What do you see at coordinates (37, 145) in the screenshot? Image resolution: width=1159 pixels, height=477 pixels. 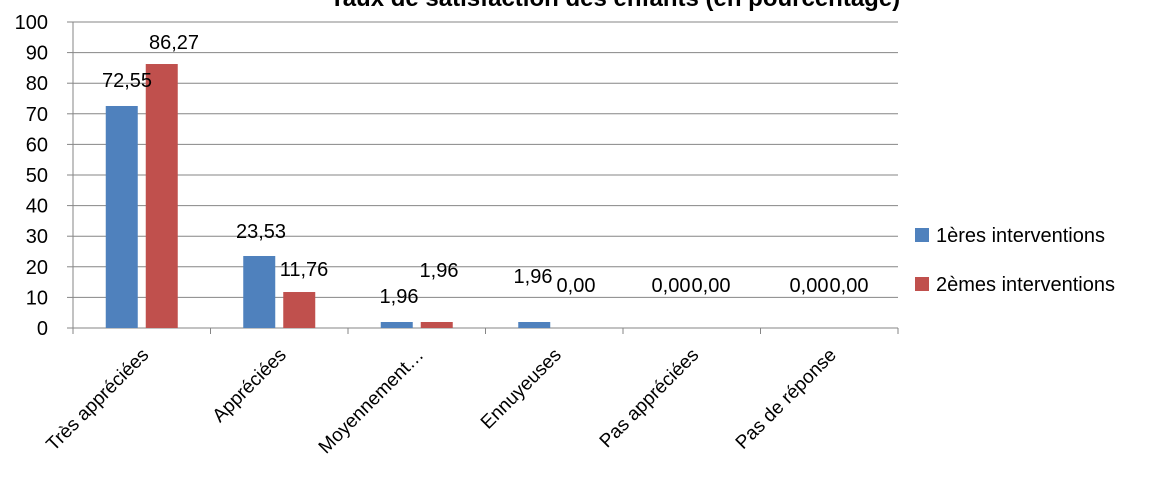 I see `y-tick-label: 60` at bounding box center [37, 145].